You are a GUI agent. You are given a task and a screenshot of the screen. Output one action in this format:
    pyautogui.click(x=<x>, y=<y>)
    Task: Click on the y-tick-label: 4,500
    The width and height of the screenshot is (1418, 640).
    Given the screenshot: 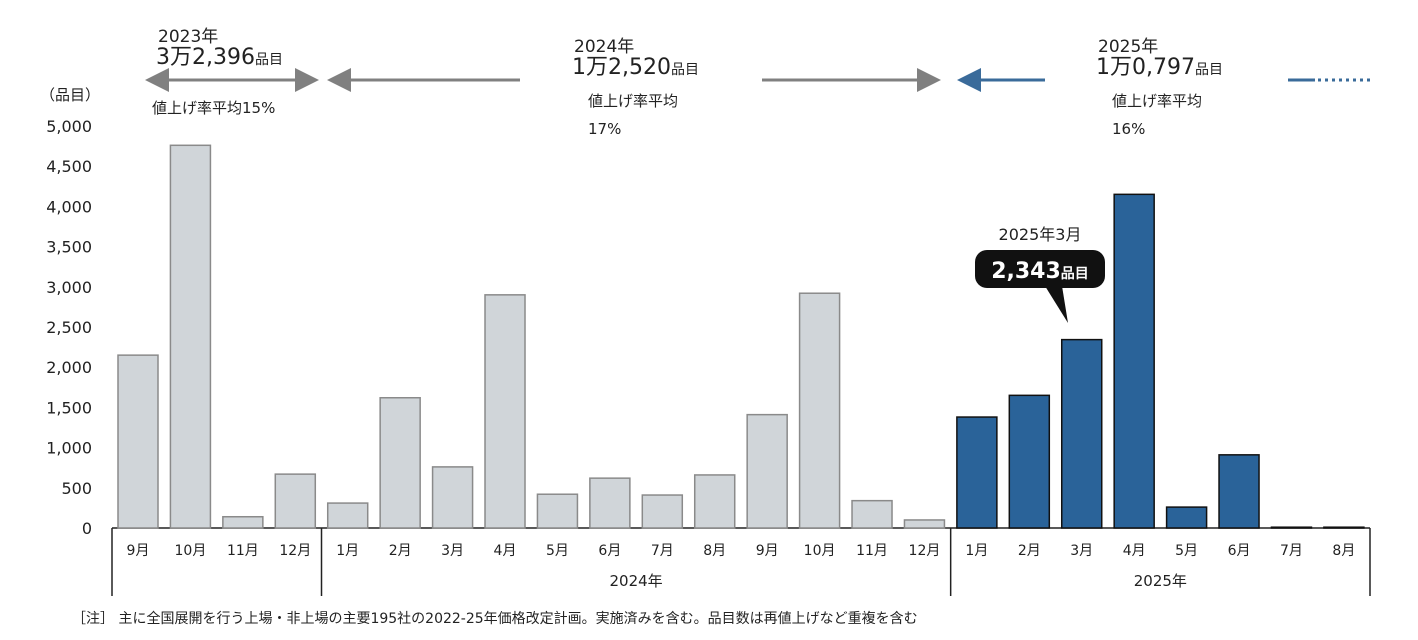 What is the action you would take?
    pyautogui.click(x=69, y=166)
    